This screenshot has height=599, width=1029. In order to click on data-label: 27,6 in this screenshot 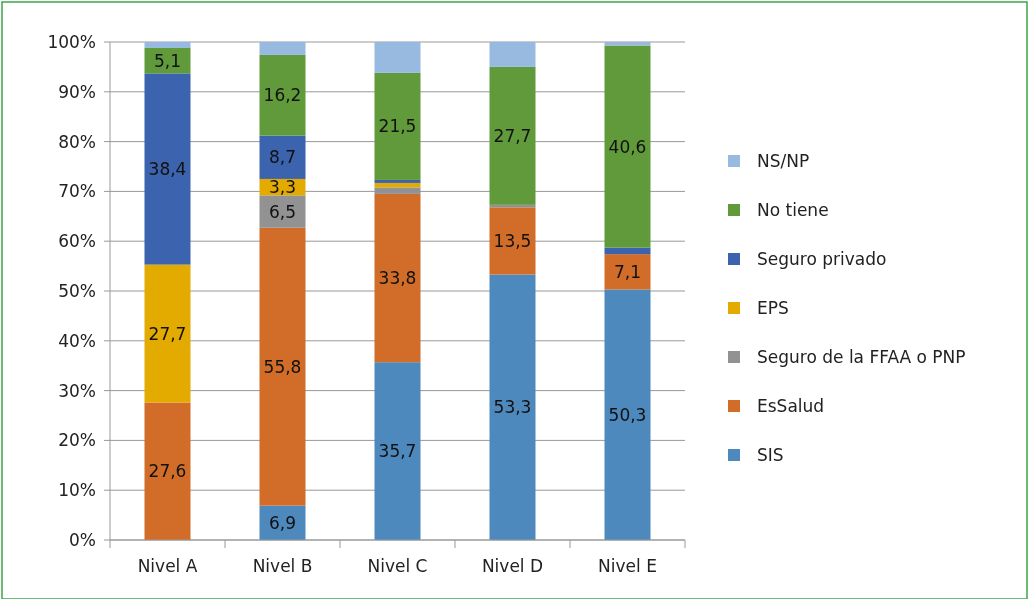, I will do `click(167, 471)`.